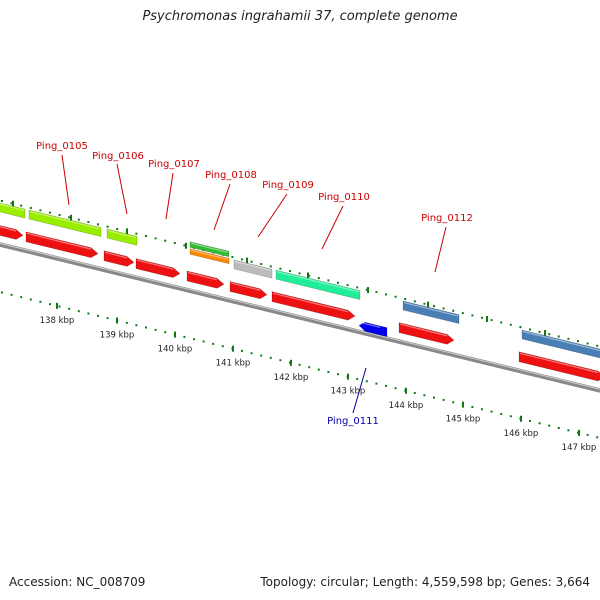 The image size is (600, 600). What do you see at coordinates (174, 164) in the screenshot?
I see `gene-label: Ping_0107` at bounding box center [174, 164].